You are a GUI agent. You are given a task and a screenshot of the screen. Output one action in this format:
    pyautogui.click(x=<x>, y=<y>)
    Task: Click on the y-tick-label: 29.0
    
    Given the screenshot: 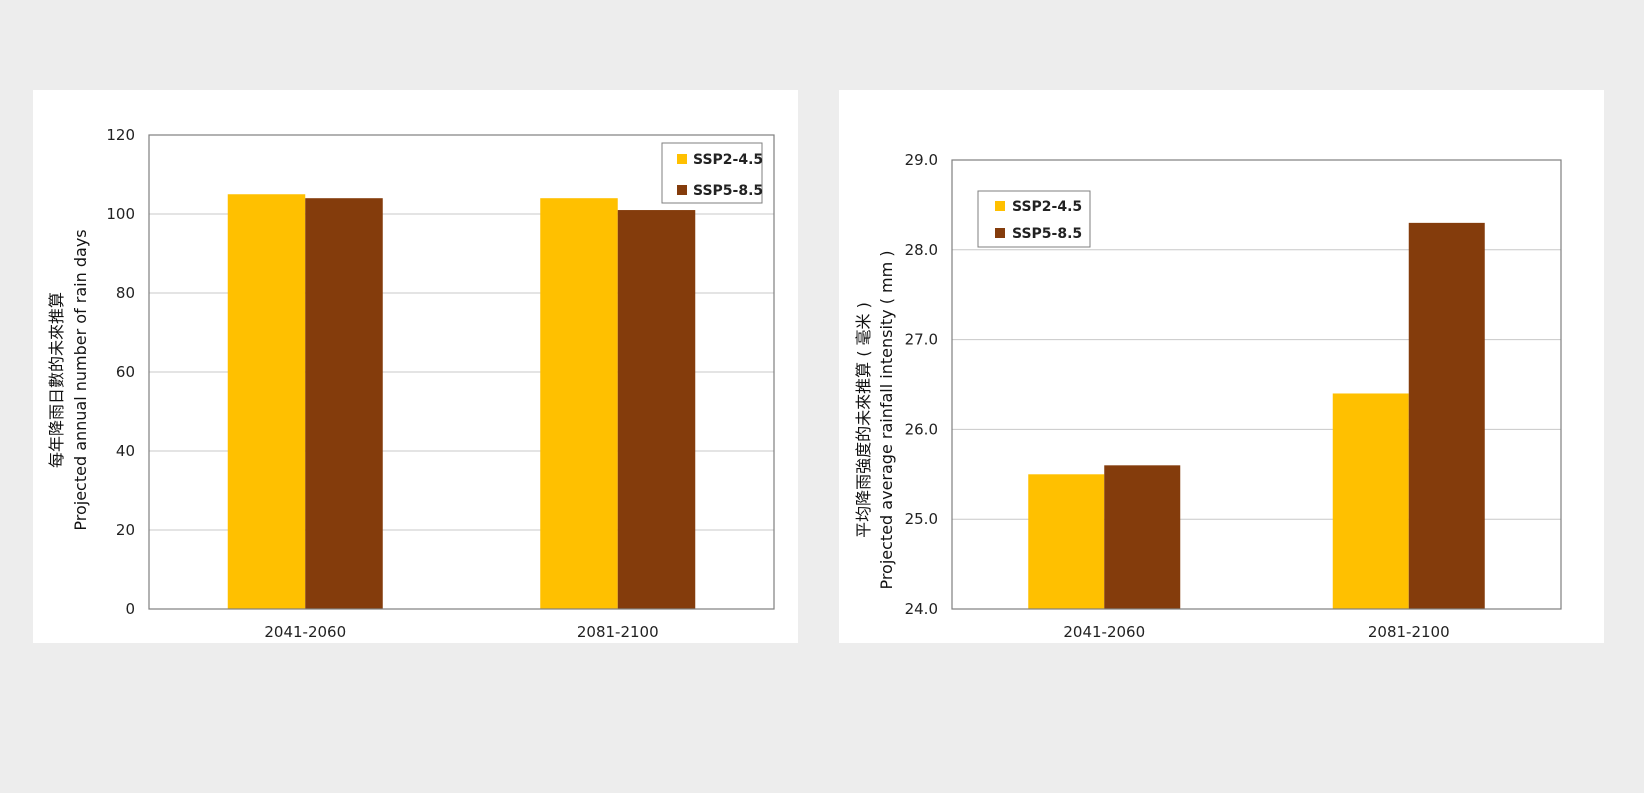 What is the action you would take?
    pyautogui.click(x=921, y=160)
    